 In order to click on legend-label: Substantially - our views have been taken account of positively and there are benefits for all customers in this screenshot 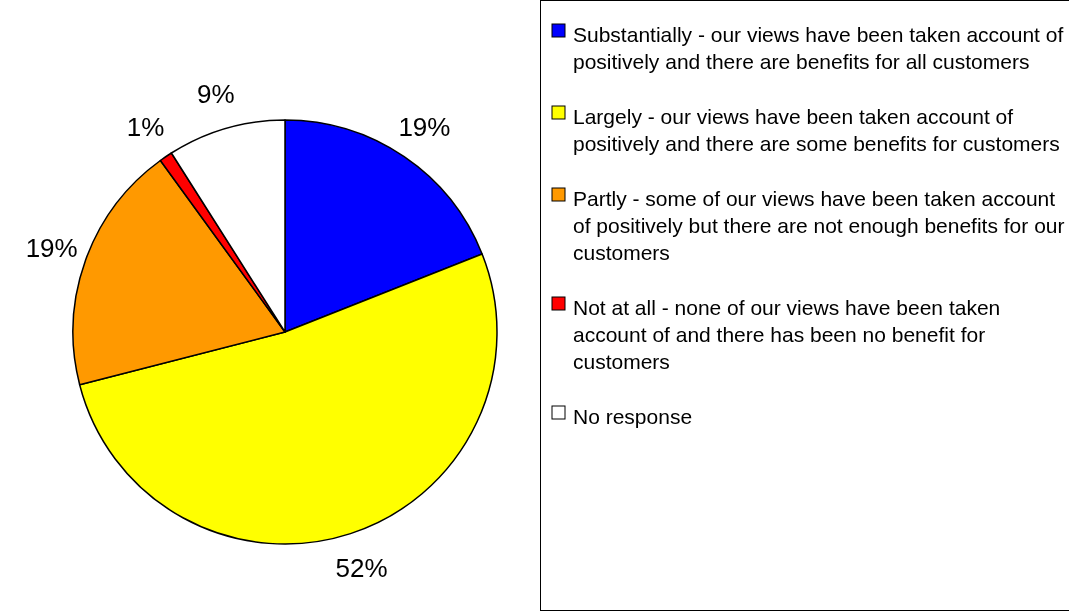, I will do `click(818, 47)`.